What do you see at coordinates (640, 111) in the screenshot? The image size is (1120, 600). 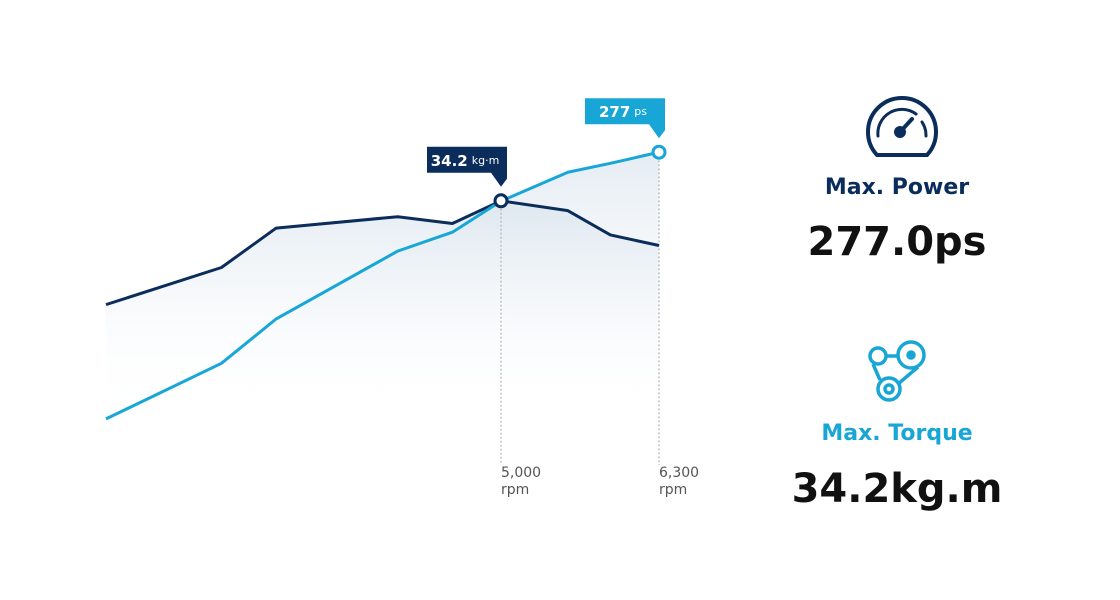 I see `value-label-unit: ps` at bounding box center [640, 111].